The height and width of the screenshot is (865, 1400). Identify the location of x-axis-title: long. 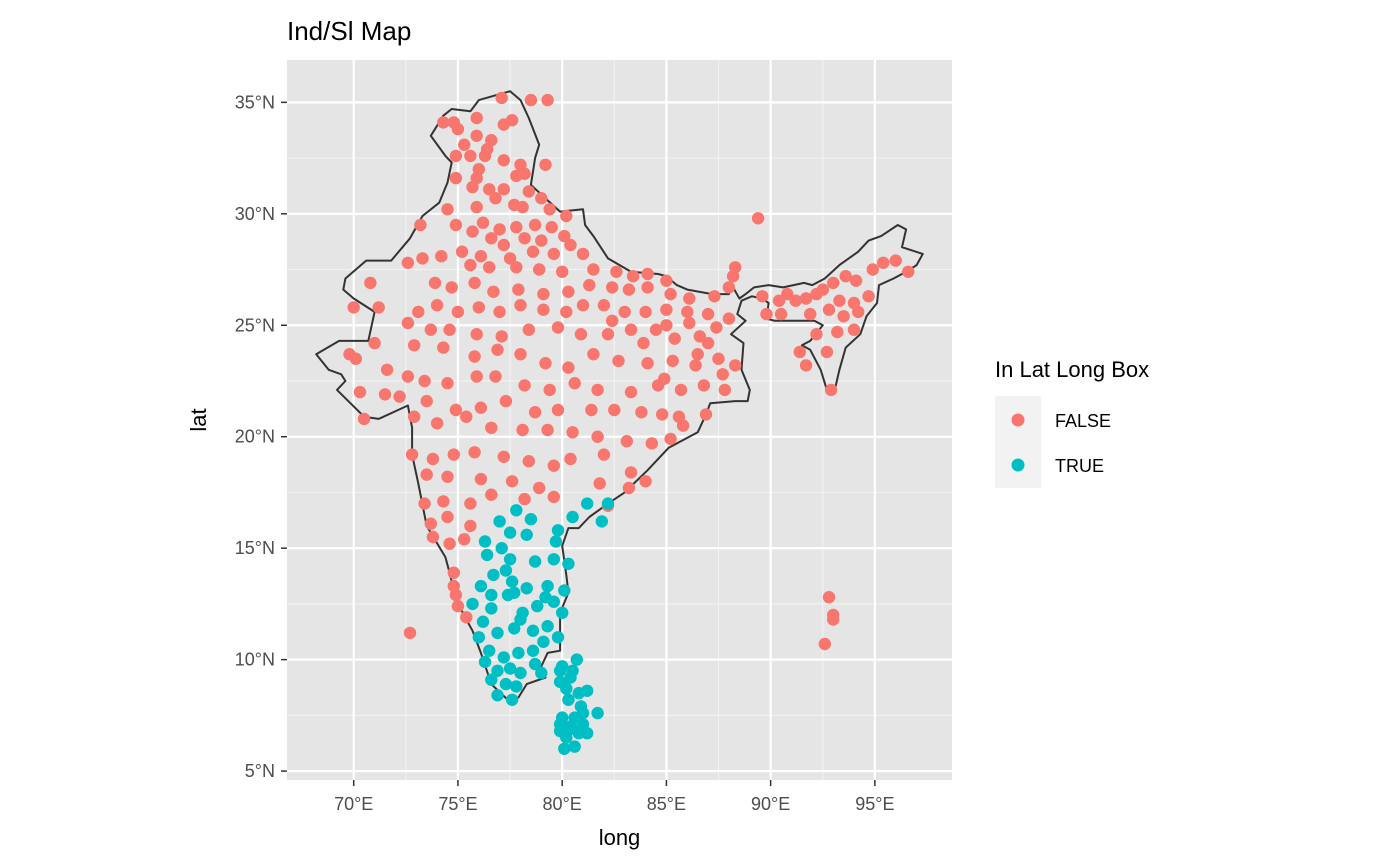
(620, 837).